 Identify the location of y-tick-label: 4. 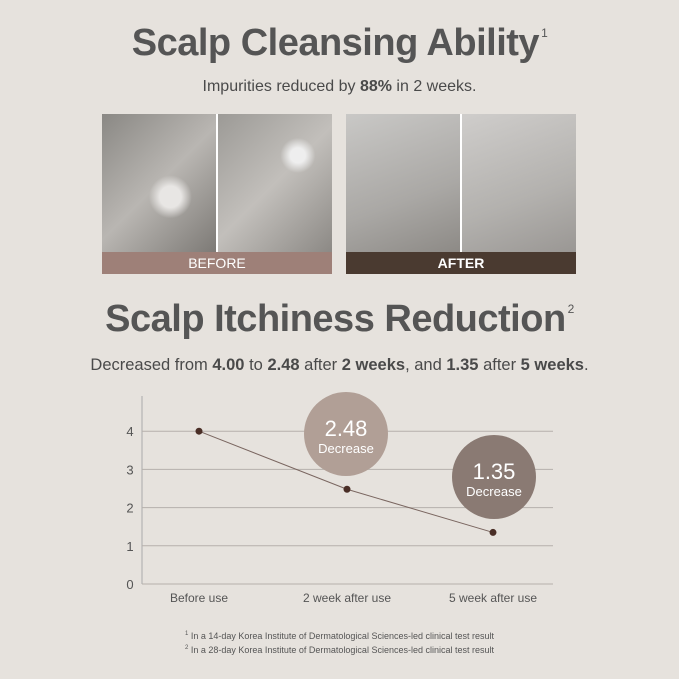
(129, 431).